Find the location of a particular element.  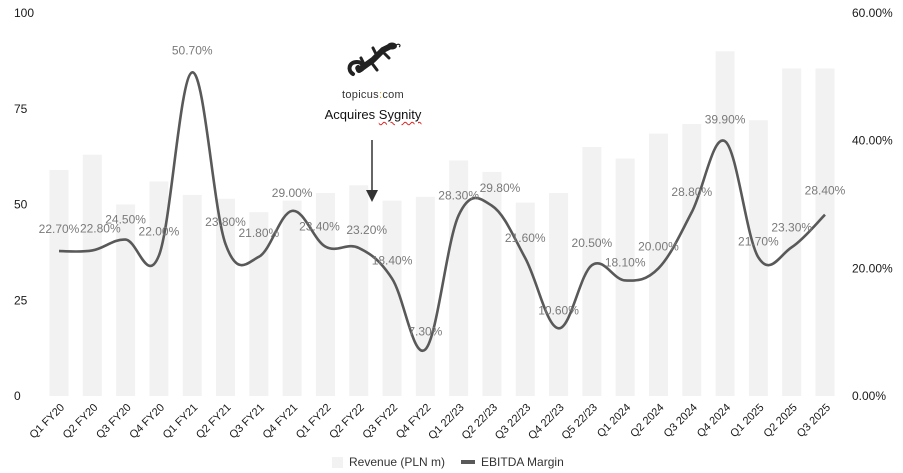

x-axis-tick: Q2 FY21 is located at coordinates (214, 422).